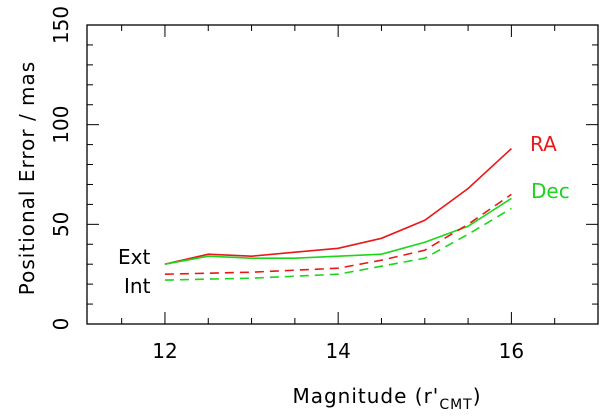 The height and width of the screenshot is (419, 603). What do you see at coordinates (134, 257) in the screenshot?
I see `annotation-ext: Ext` at bounding box center [134, 257].